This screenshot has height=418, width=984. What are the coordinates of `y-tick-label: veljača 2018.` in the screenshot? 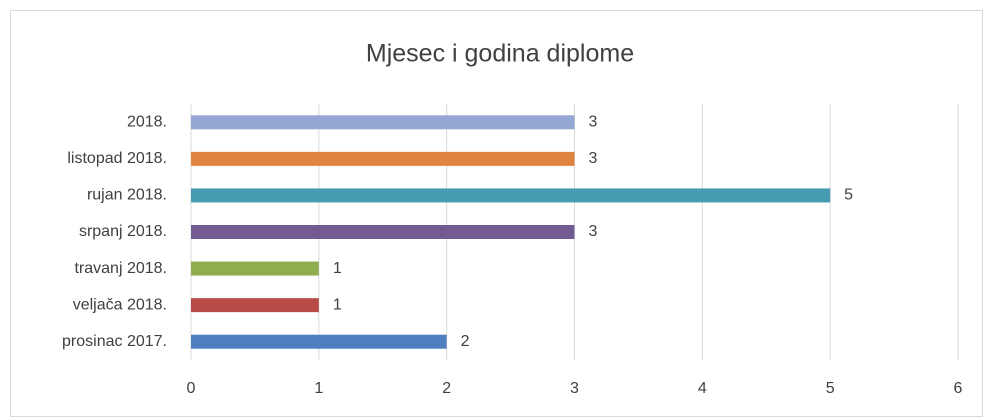 It's located at (120, 304).